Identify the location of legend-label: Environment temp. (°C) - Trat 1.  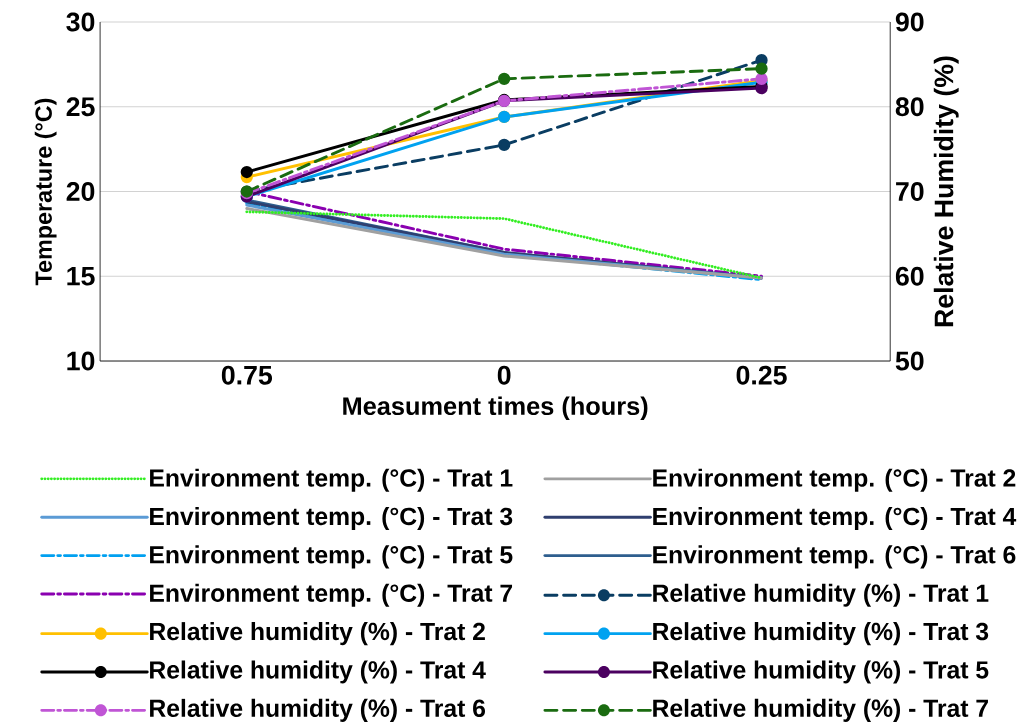
(331, 480).